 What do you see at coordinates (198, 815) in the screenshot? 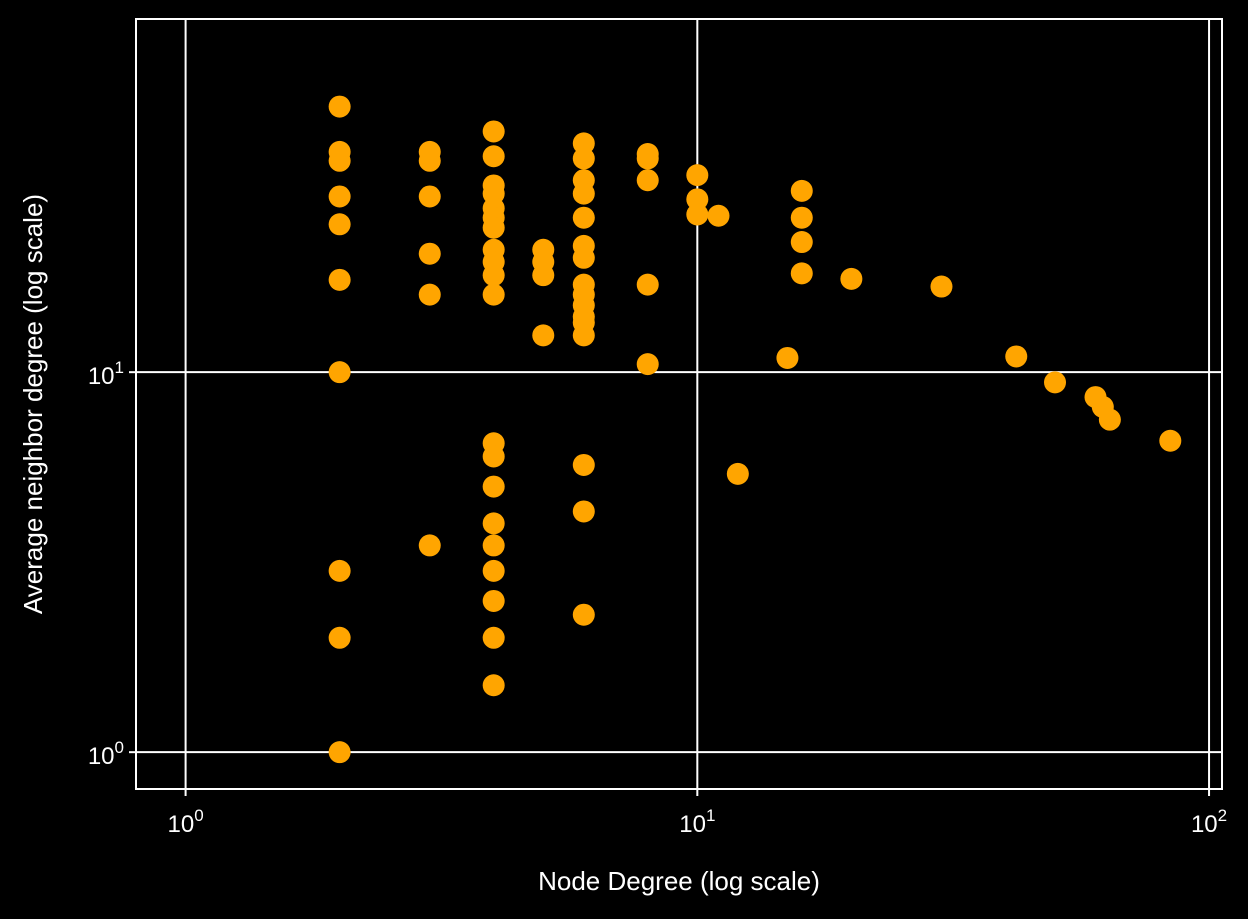
I see `x-tick-label-exponent: 0` at bounding box center [198, 815].